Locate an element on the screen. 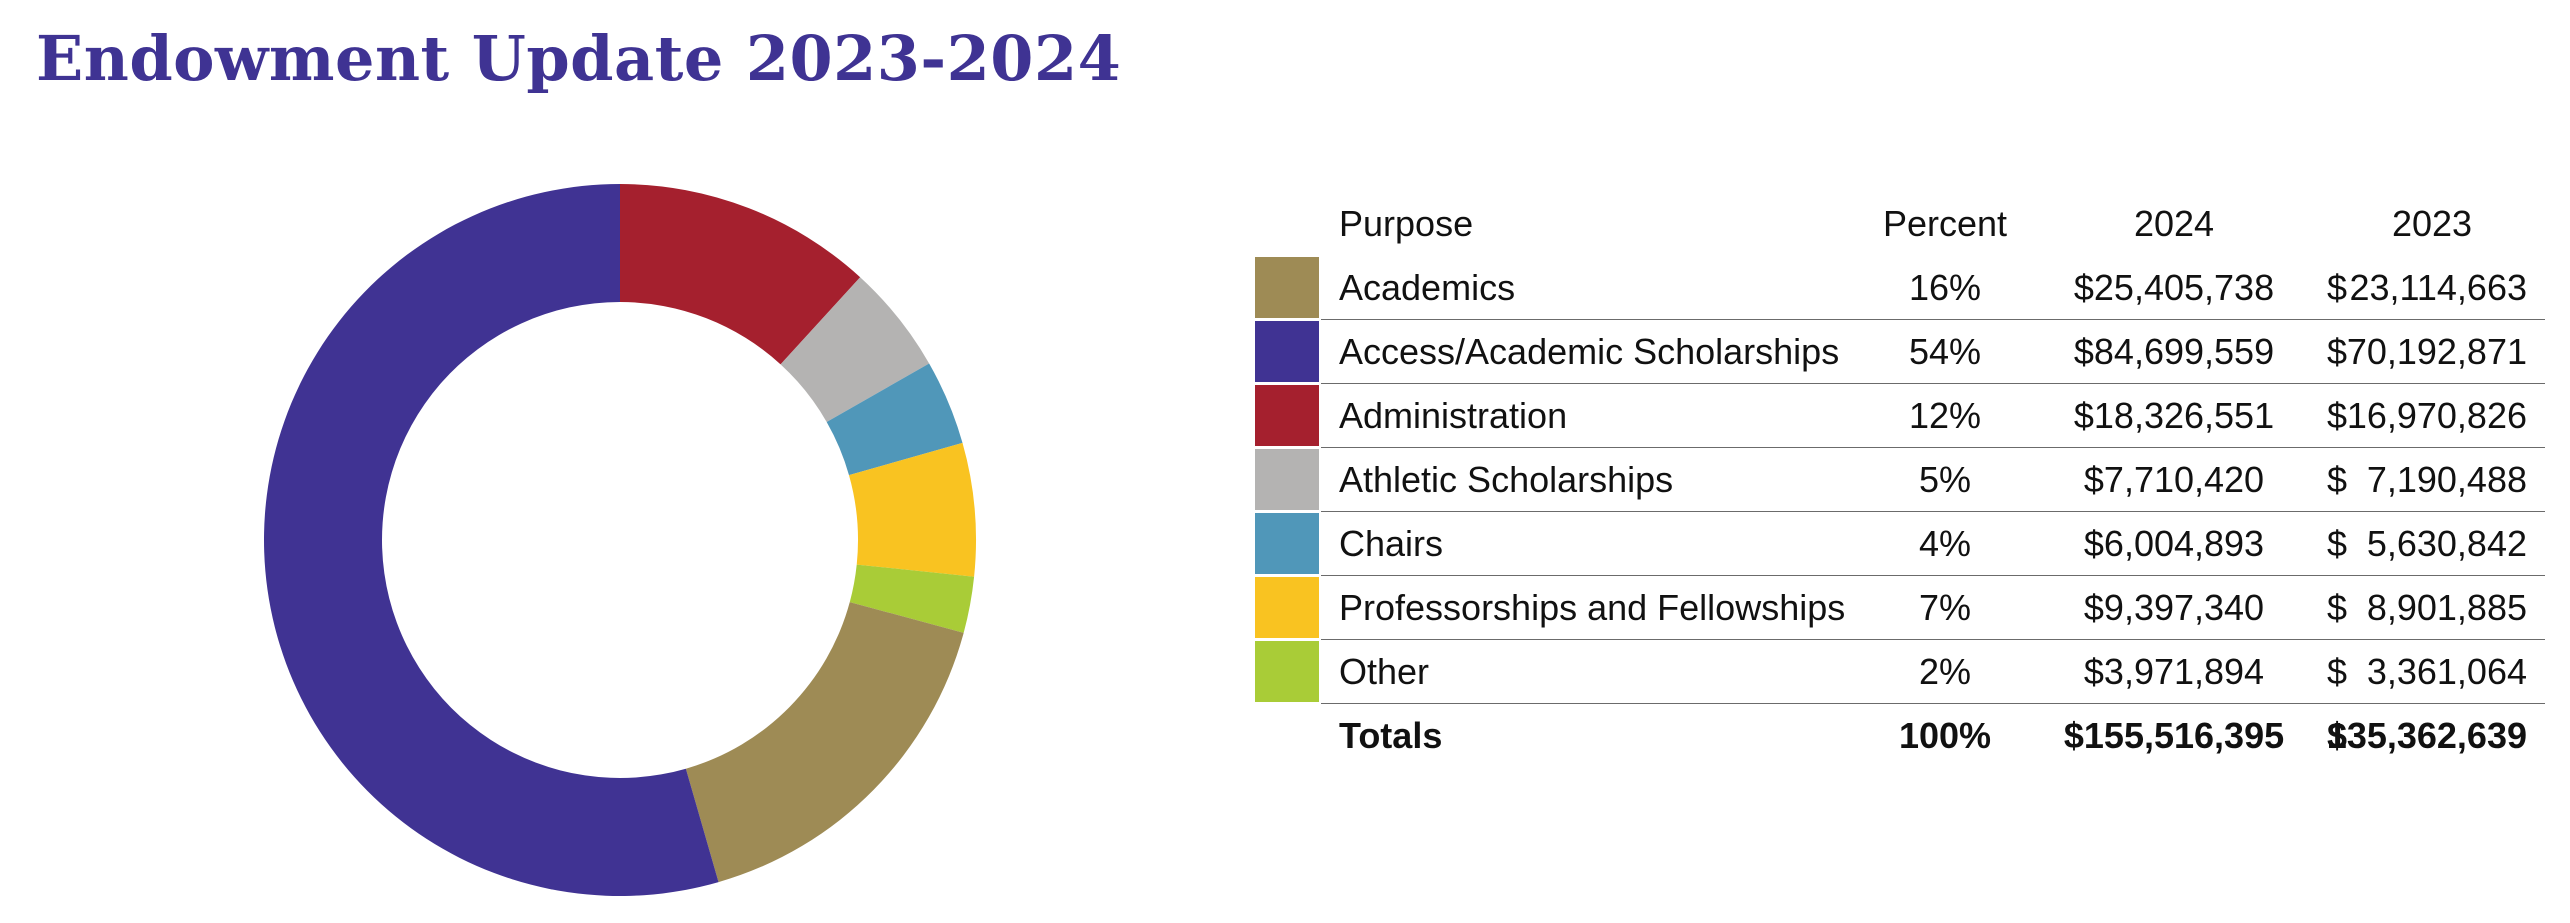 This screenshot has width=2570, height=923. purpose-cell: Other is located at coordinates (1591, 671).